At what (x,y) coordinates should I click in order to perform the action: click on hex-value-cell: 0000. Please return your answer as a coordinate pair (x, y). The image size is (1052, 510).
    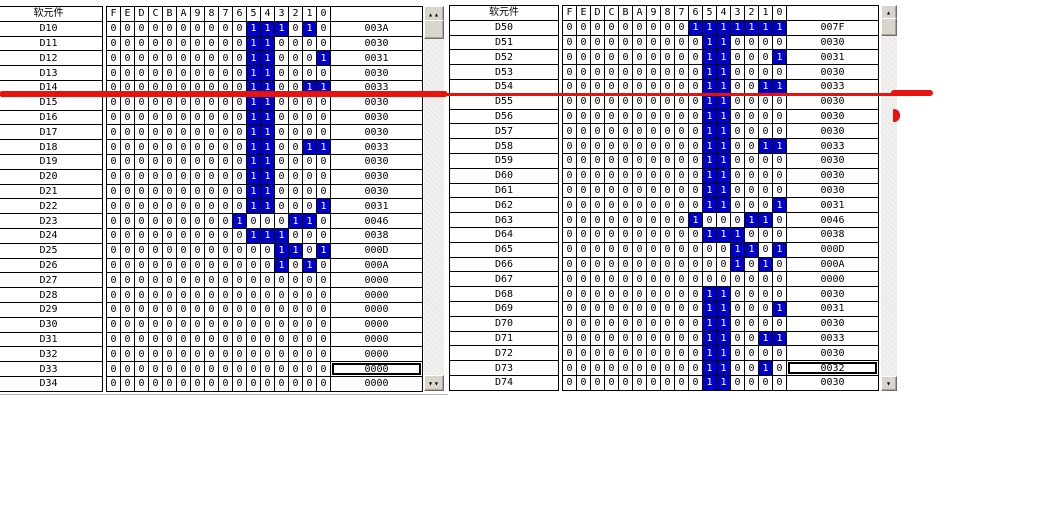
    Looking at the image, I should click on (376, 309).